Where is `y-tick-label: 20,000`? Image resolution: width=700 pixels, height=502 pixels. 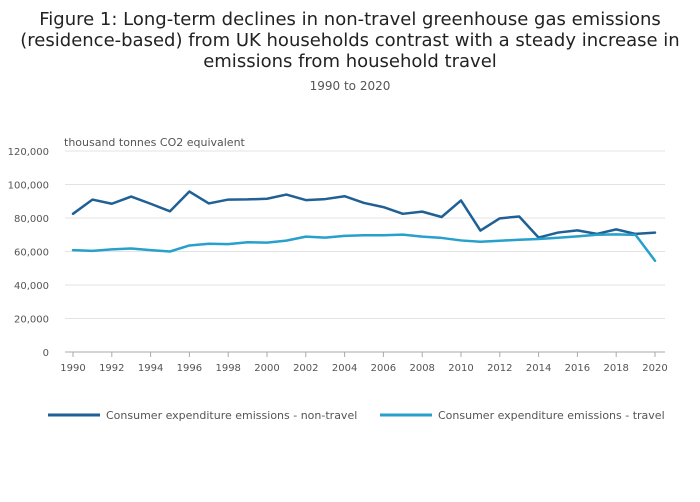
y-tick-label: 20,000 is located at coordinates (31, 320).